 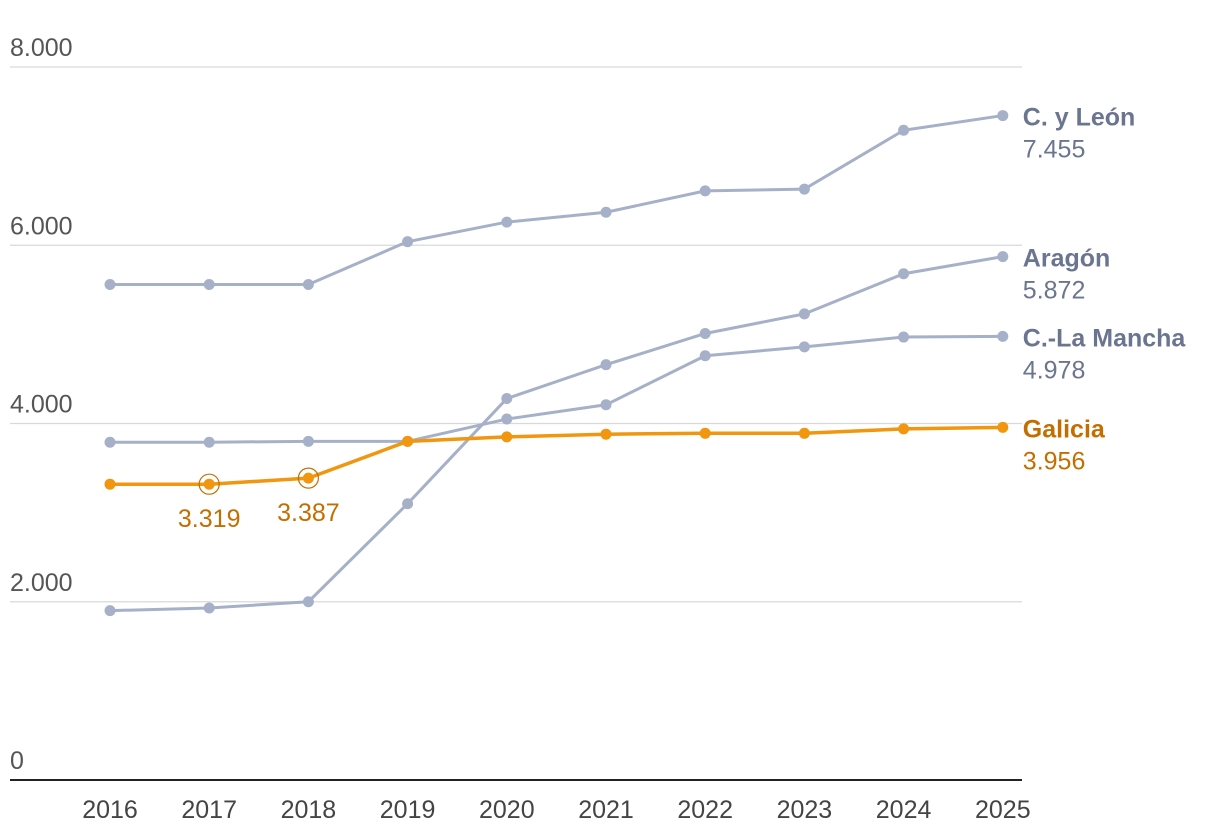 I want to click on x-tick-label: 2021, so click(x=606, y=810).